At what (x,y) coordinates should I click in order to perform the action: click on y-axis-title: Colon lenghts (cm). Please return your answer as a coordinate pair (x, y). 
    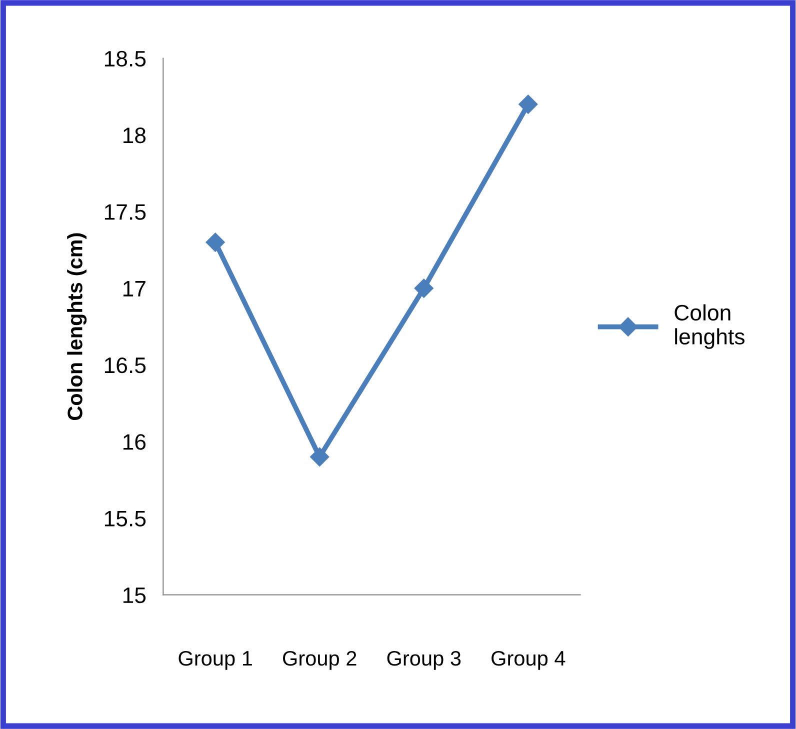
    Looking at the image, I should click on (77, 326).